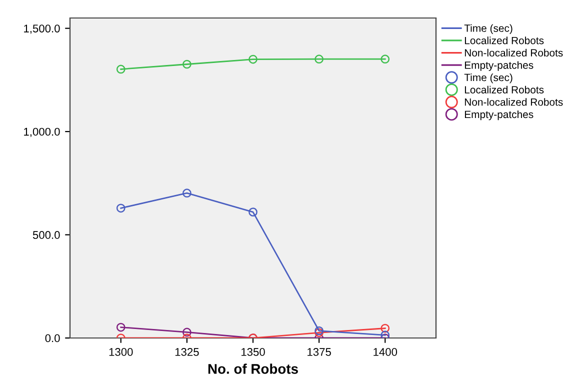  I want to click on legend-label: Empty-patches, so click(499, 115).